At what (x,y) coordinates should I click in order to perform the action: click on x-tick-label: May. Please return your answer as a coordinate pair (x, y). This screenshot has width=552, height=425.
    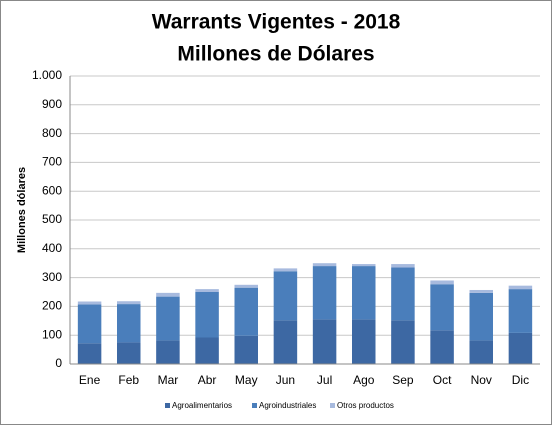
    Looking at the image, I should click on (246, 380).